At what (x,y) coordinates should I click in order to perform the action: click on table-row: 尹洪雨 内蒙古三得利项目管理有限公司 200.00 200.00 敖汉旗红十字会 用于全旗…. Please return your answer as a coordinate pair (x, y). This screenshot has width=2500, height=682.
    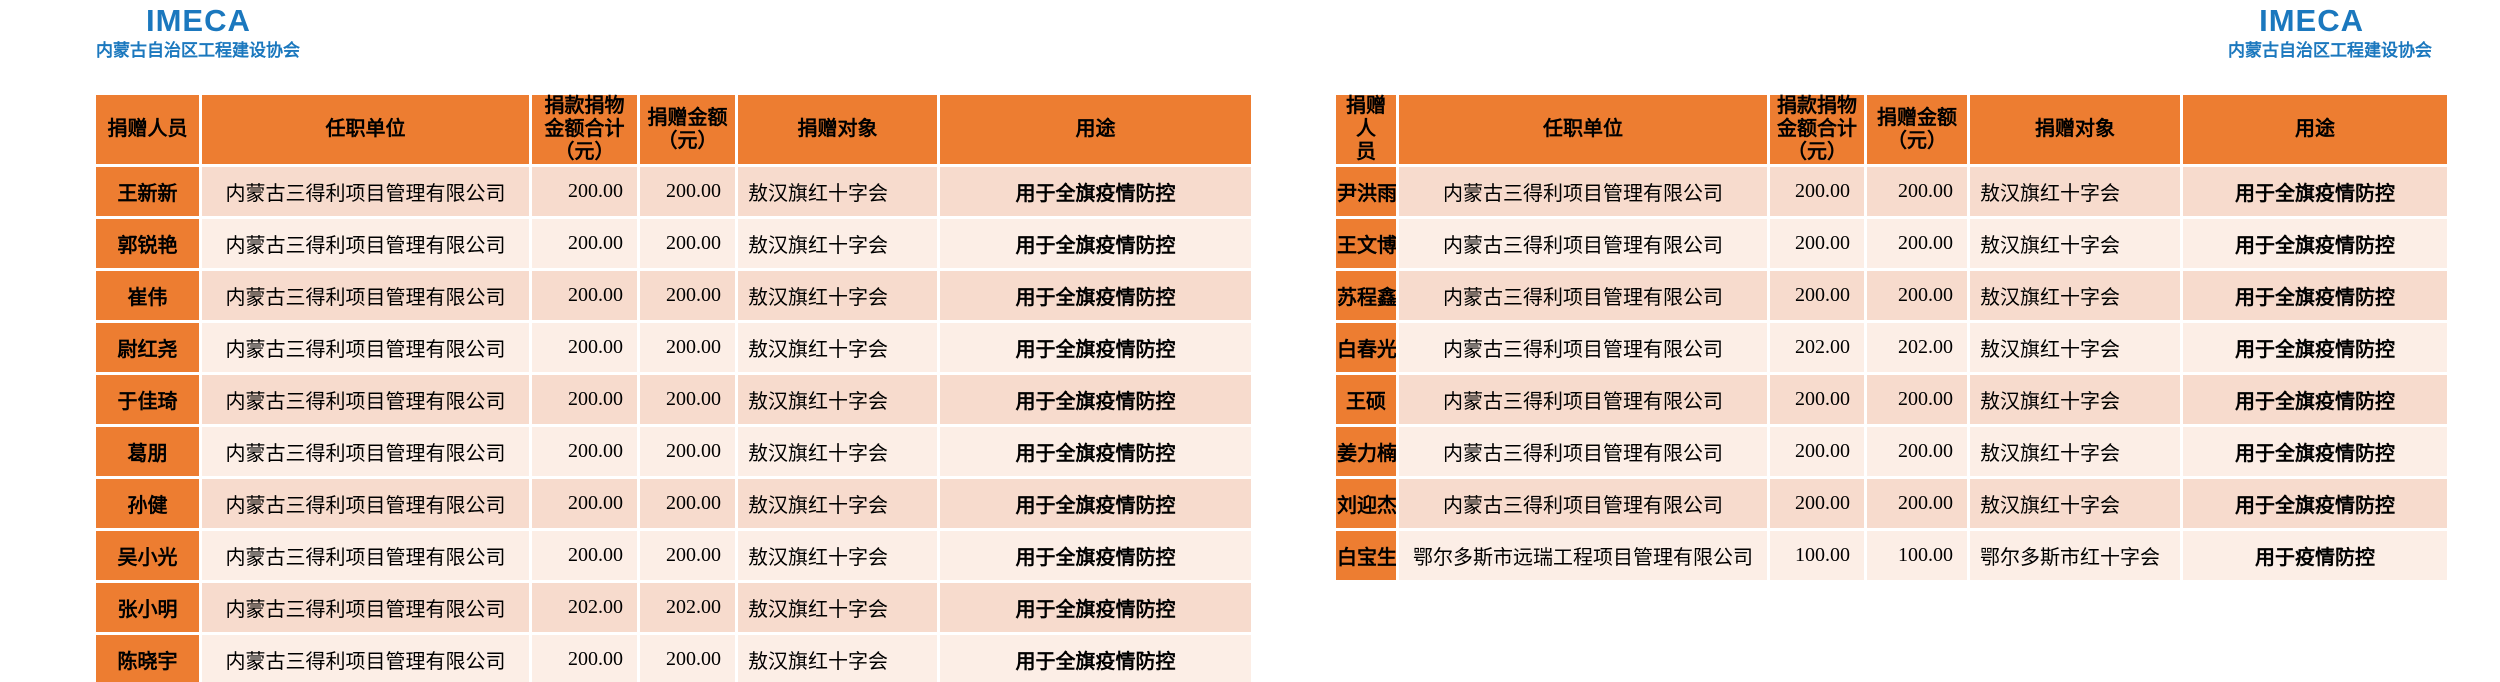
    Looking at the image, I should click on (1891, 191).